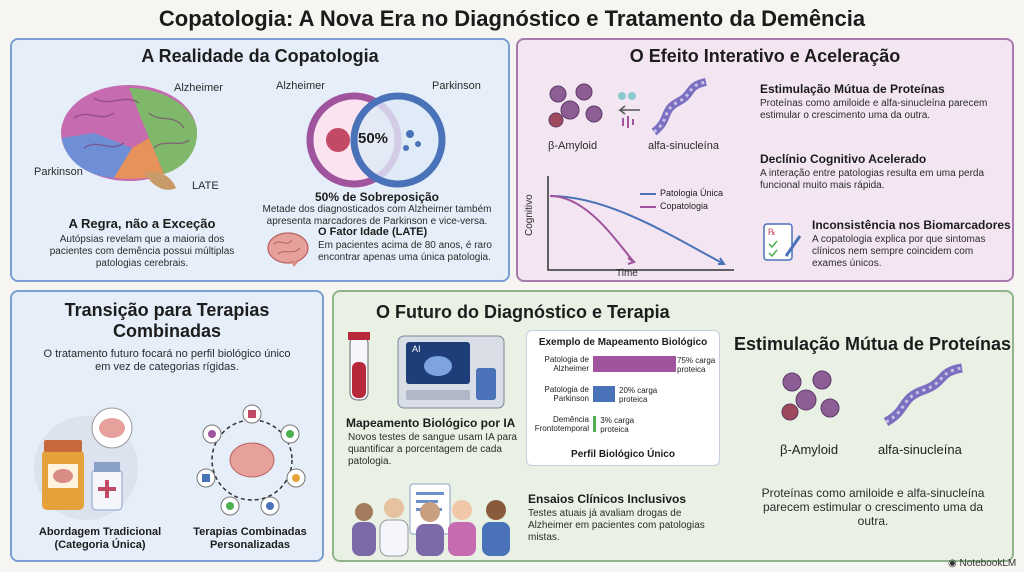 This screenshot has width=1024, height=572. What do you see at coordinates (852, 89) in the screenshot?
I see `efeito-item-1-title: Estimulação Mútua de Proteínas` at bounding box center [852, 89].